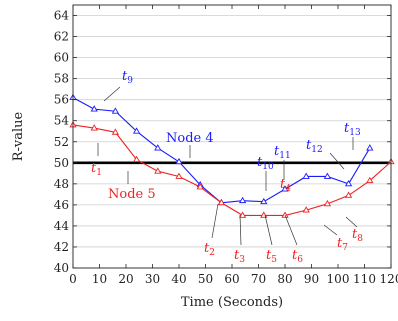 The image size is (398, 321). What do you see at coordinates (18, 136) in the screenshot?
I see `y-axis-title: R-value` at bounding box center [18, 136].